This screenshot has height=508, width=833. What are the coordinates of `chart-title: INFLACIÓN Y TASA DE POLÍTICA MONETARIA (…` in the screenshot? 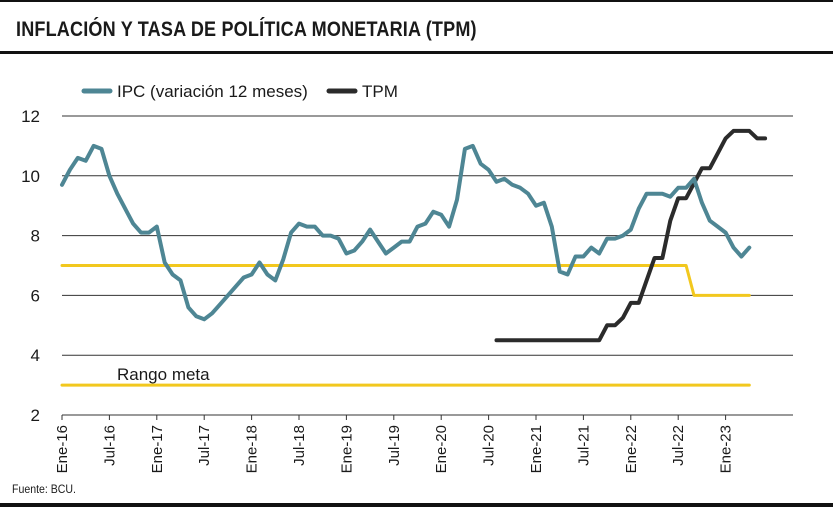 It's located at (246, 29).